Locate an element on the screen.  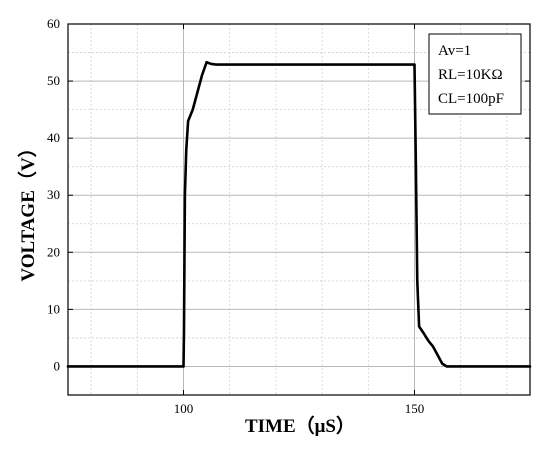
legend-box: Av=1 RL=10KΩ CL=100pF is located at coordinates (475, 74).